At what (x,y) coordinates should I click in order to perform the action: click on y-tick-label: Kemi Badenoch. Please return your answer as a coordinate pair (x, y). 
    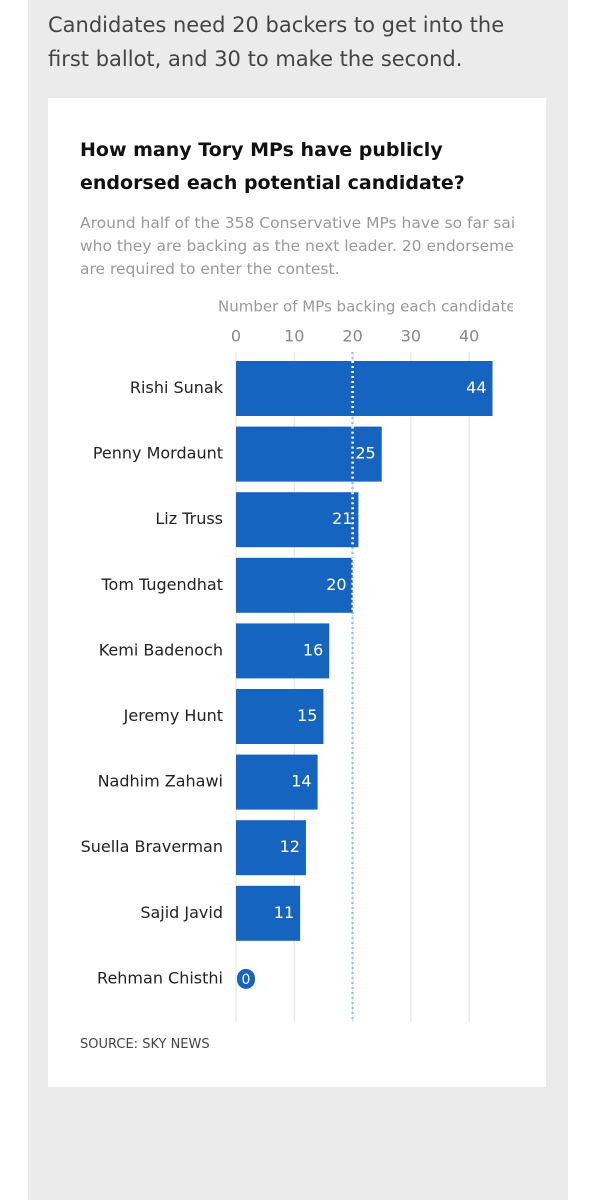
    Looking at the image, I should click on (161, 649).